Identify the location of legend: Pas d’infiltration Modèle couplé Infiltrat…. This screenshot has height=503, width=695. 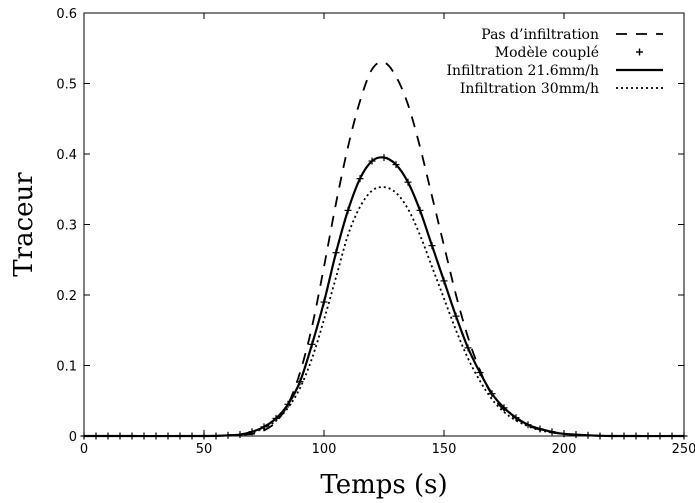
(555, 62).